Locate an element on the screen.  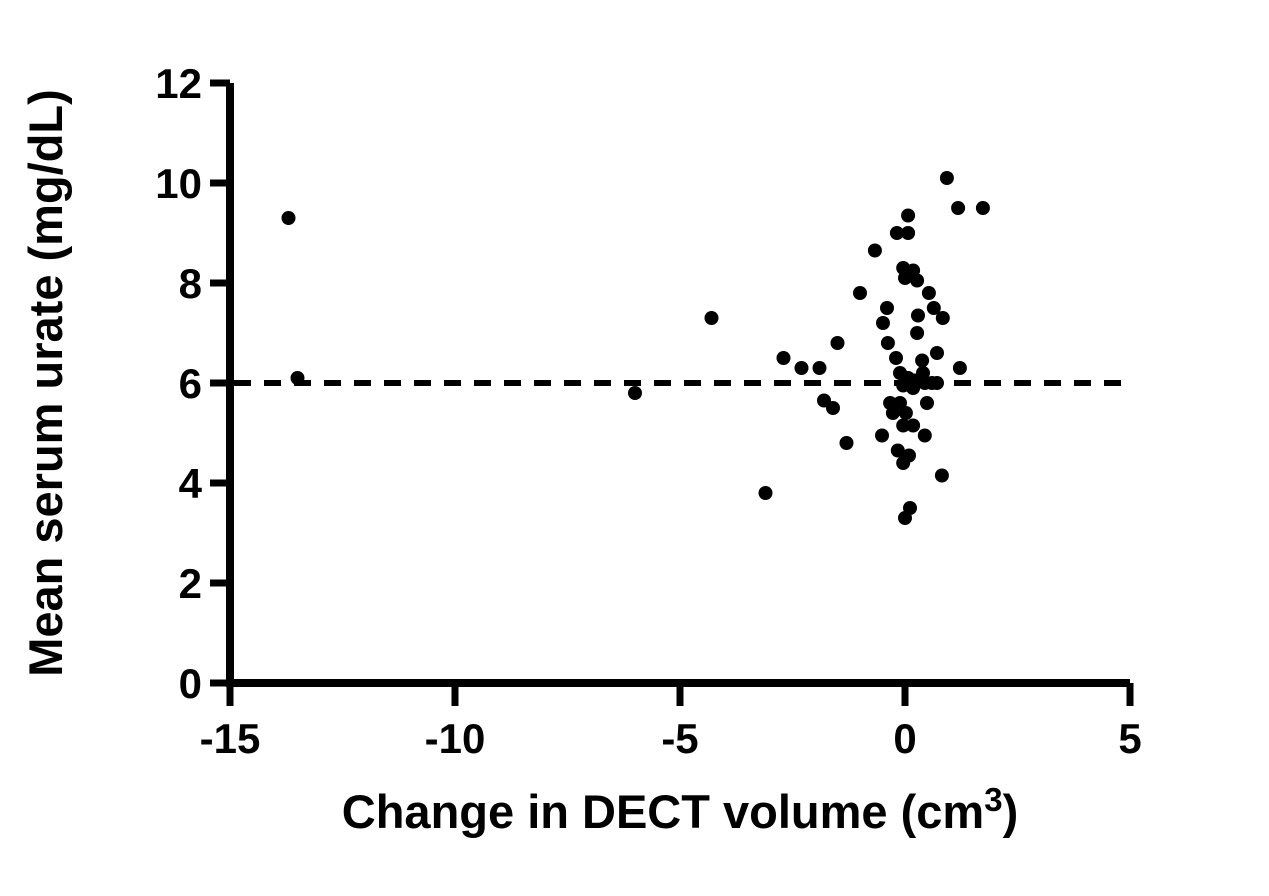
x-tick-label: -10 is located at coordinates (455, 738).